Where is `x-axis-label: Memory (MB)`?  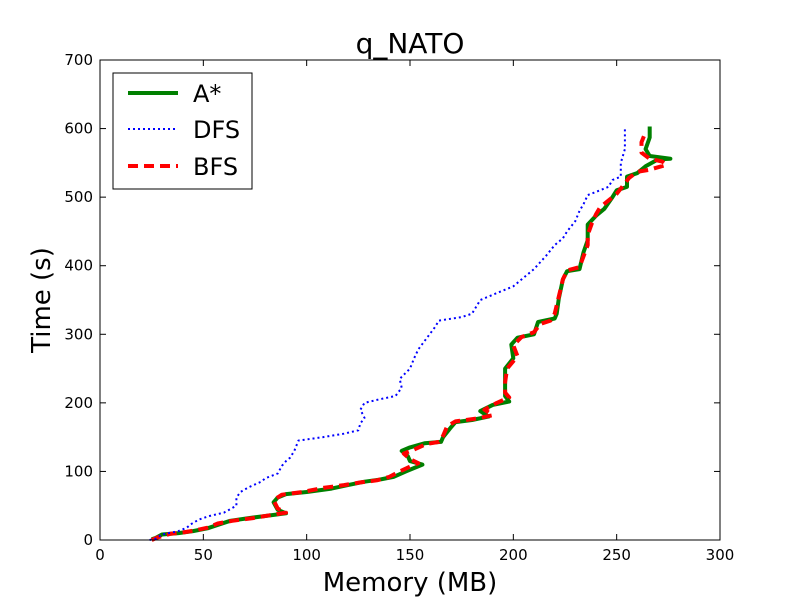
x-axis-label: Memory (MB) is located at coordinates (410, 583).